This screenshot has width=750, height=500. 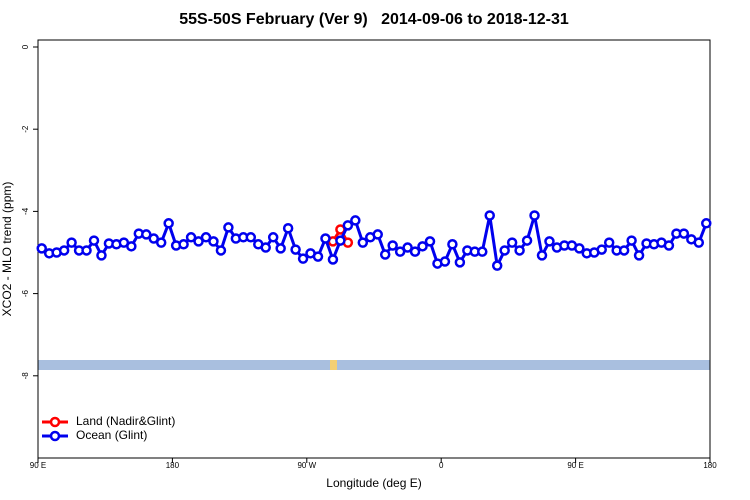 What do you see at coordinates (25, 211) in the screenshot?
I see `y-tick-label: -4` at bounding box center [25, 211].